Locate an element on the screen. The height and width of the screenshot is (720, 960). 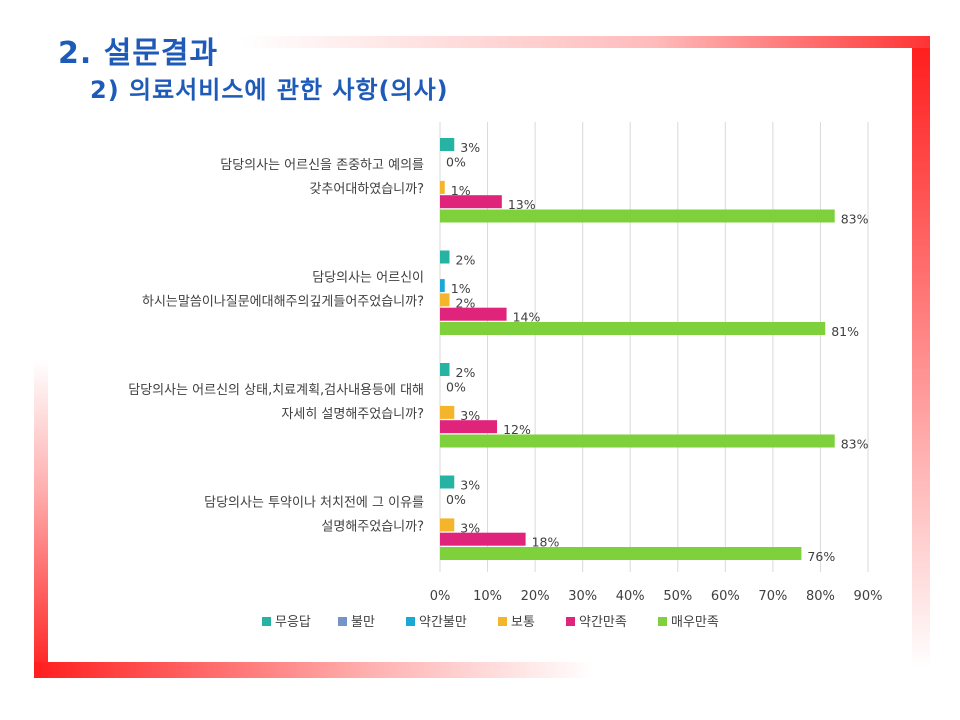
page-title: 2. 설문결과 is located at coordinates (138, 53).